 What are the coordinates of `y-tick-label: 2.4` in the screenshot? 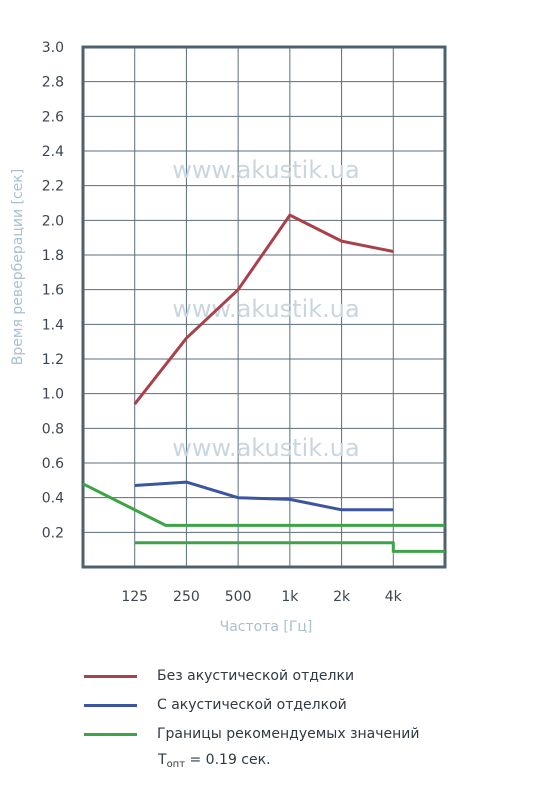 It's located at (53, 152).